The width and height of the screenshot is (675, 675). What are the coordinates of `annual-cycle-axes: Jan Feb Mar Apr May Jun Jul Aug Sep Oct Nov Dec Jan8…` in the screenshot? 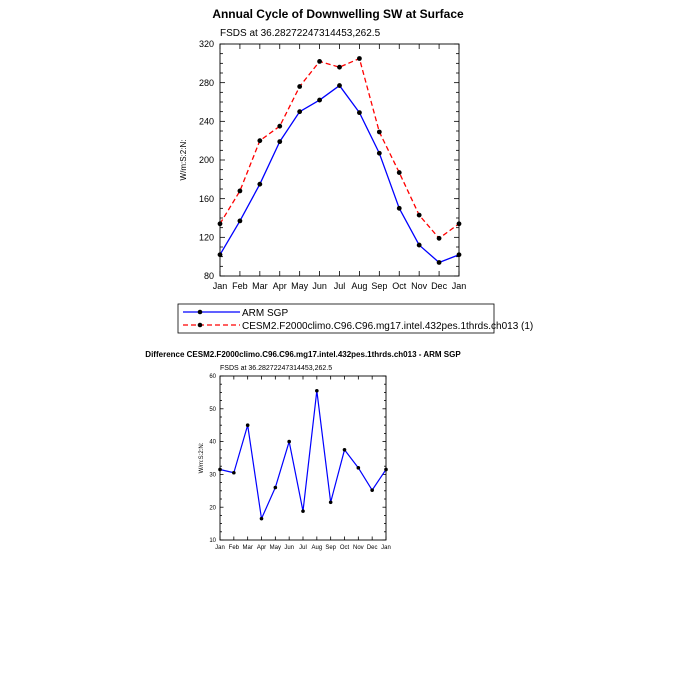 It's located at (332, 165).